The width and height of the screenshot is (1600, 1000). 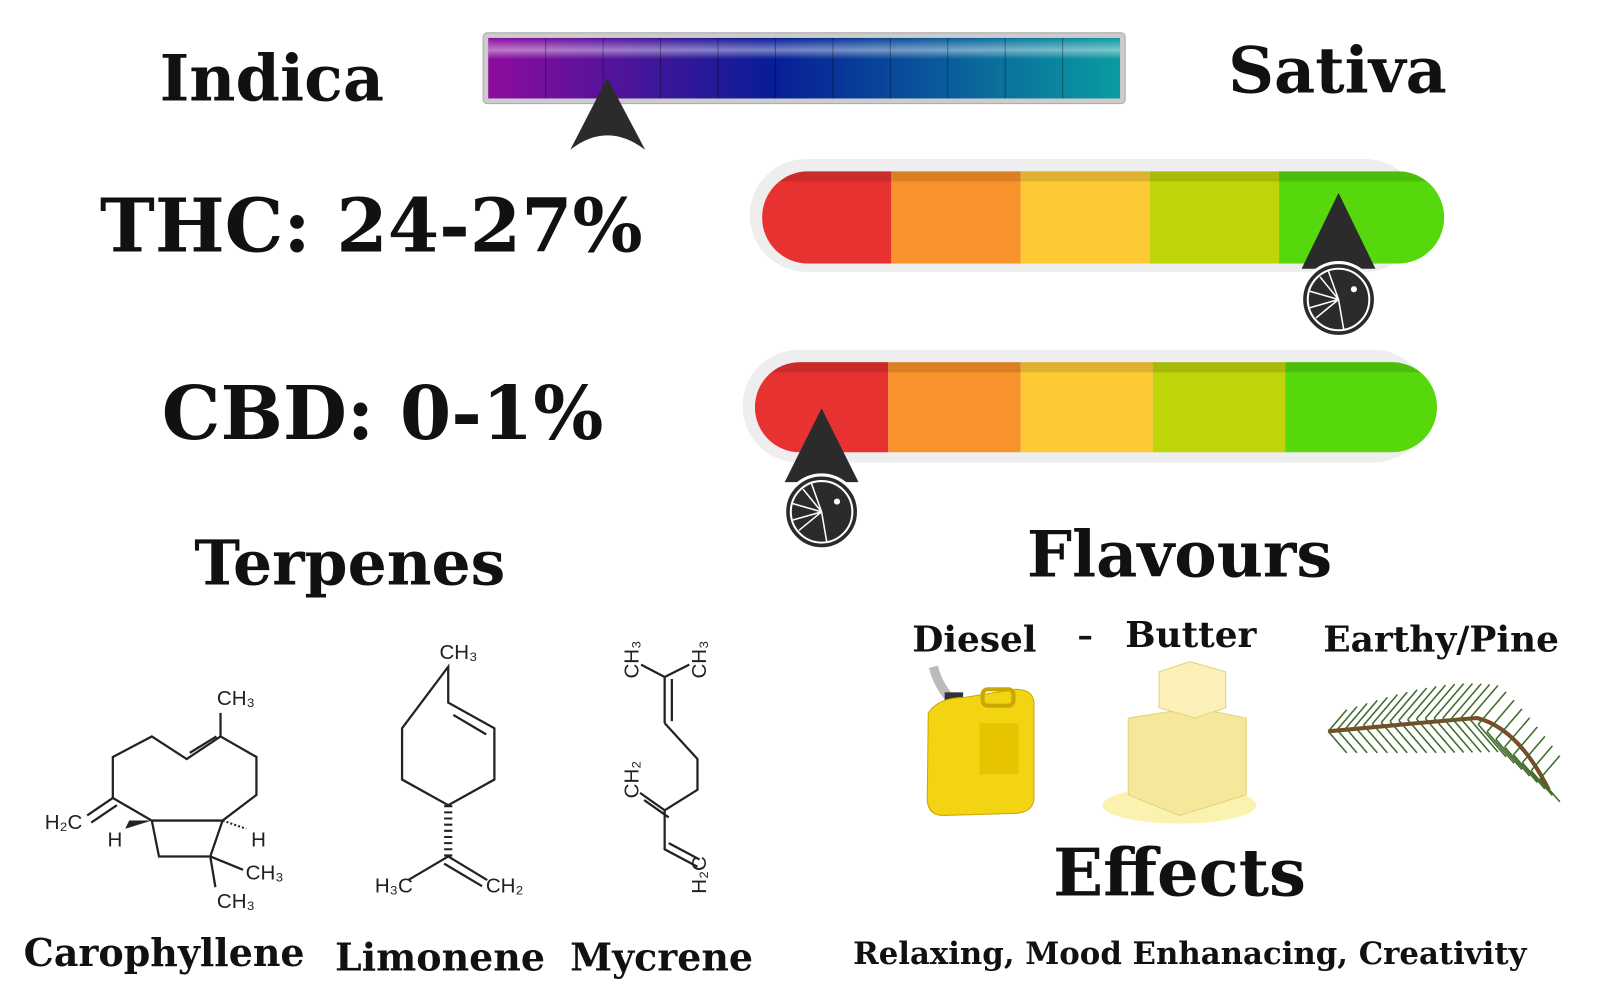 I want to click on flavour-name: Earthy/Pine, so click(x=1441, y=639).